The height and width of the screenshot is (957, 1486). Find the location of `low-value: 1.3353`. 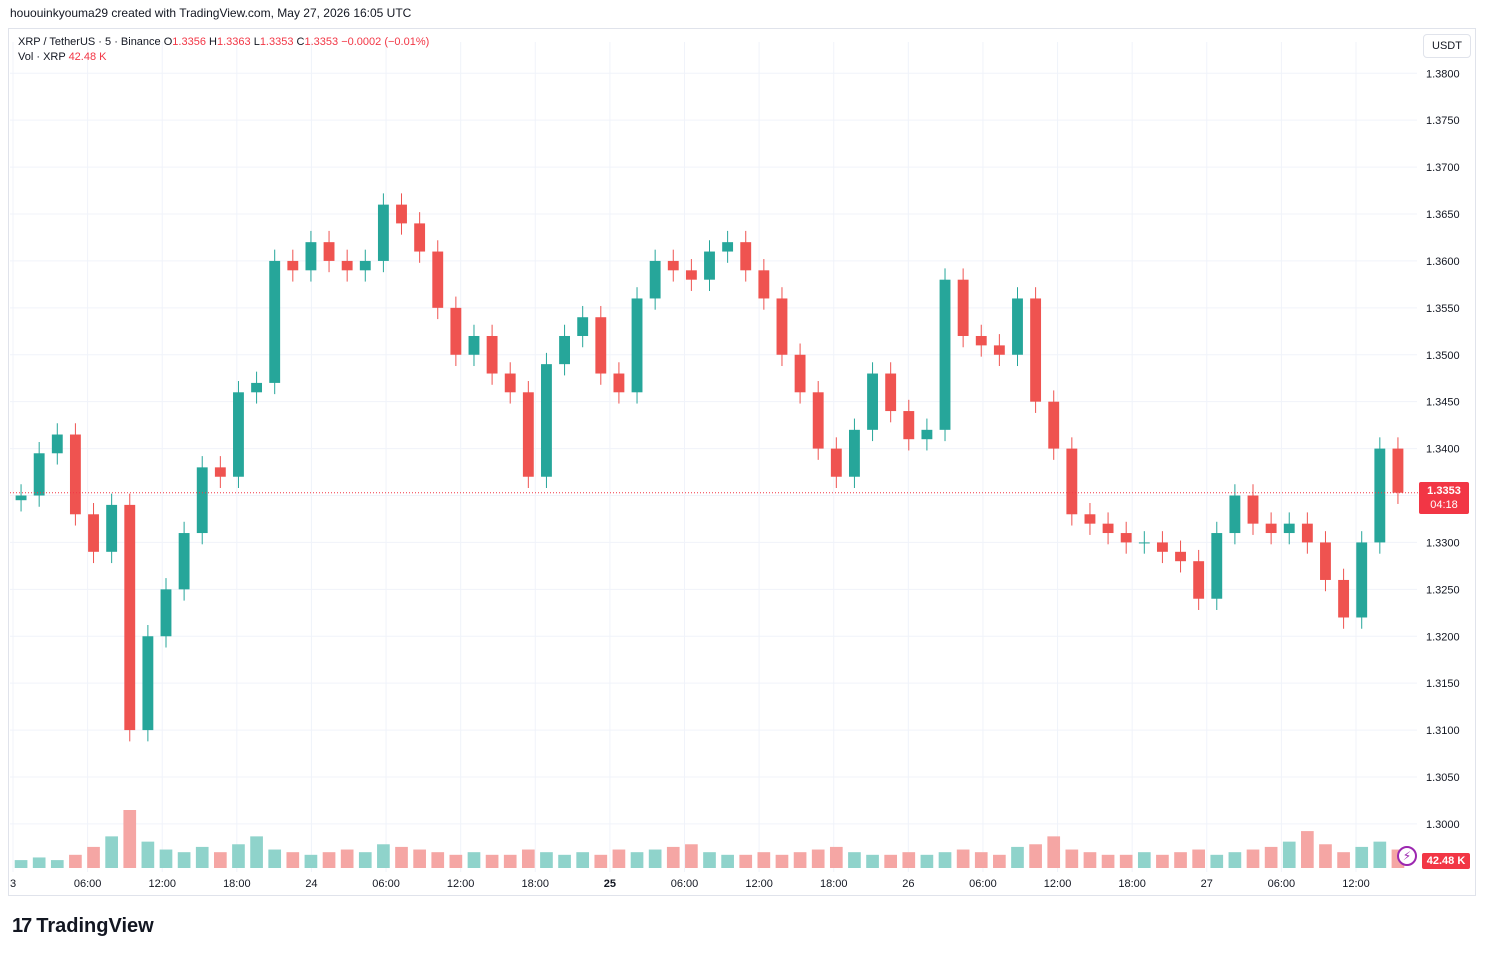

low-value: 1.3353 is located at coordinates (276, 42).